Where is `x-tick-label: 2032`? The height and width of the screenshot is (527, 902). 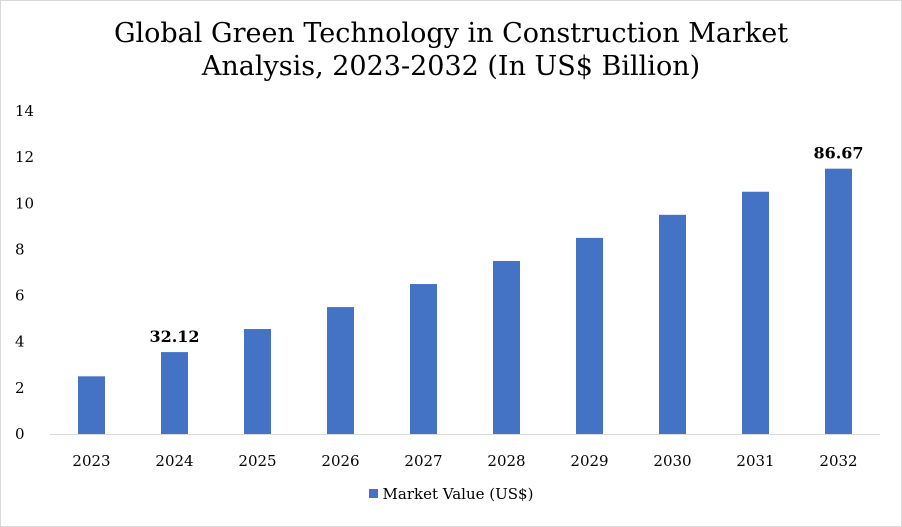 x-tick-label: 2032 is located at coordinates (838, 461).